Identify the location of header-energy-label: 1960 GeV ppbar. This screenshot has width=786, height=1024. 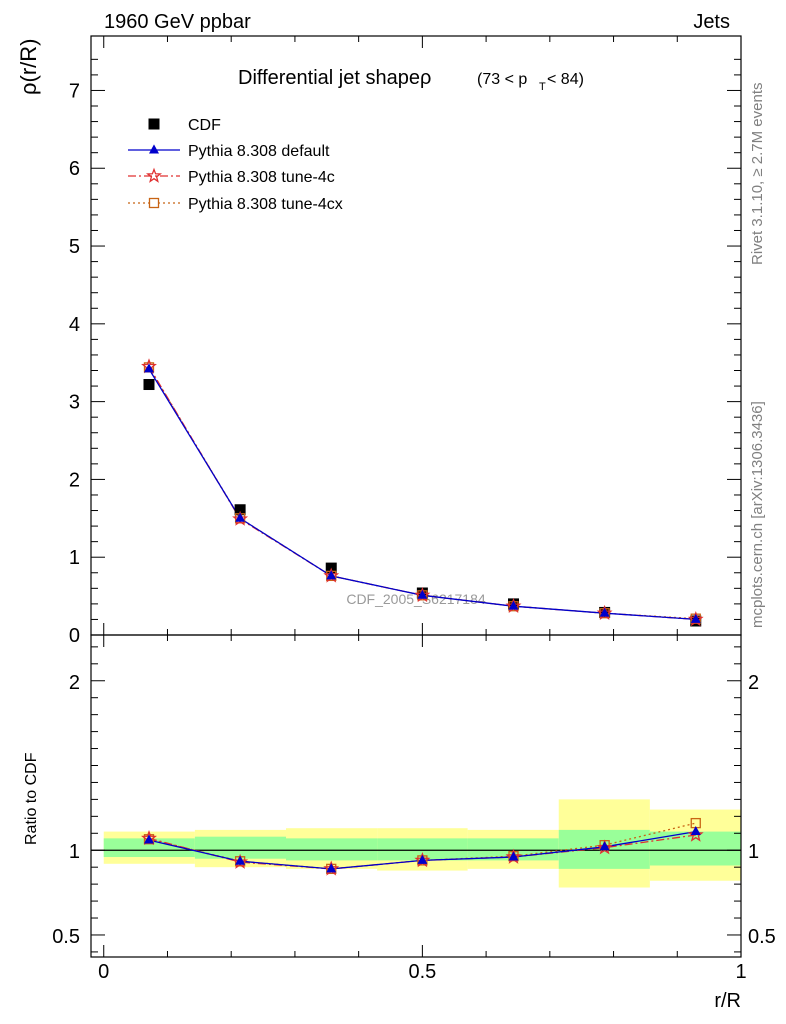
(177, 22).